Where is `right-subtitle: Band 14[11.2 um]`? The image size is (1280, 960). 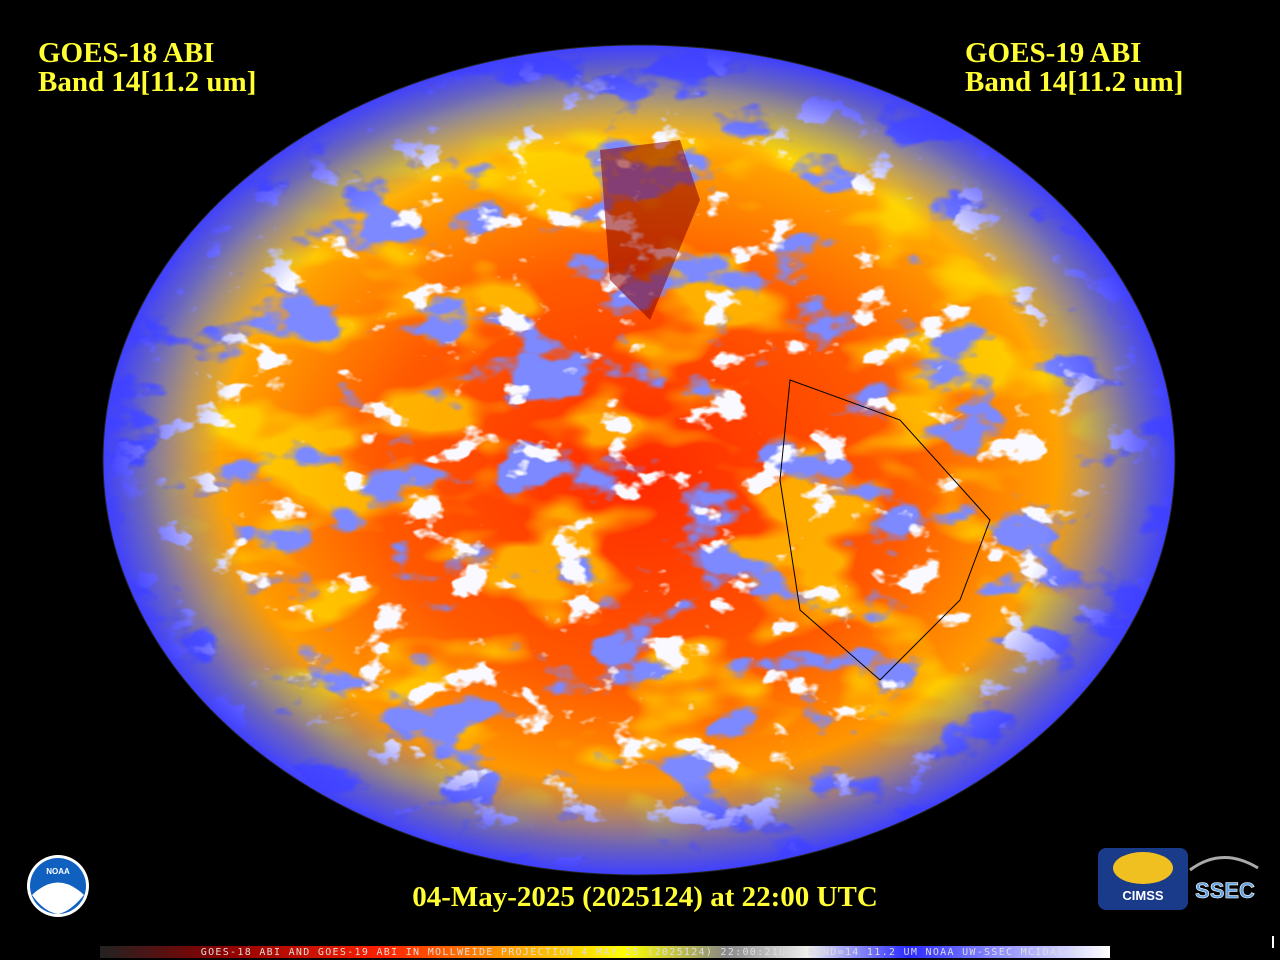
right-subtitle: Band 14[11.2 um] is located at coordinates (1074, 82).